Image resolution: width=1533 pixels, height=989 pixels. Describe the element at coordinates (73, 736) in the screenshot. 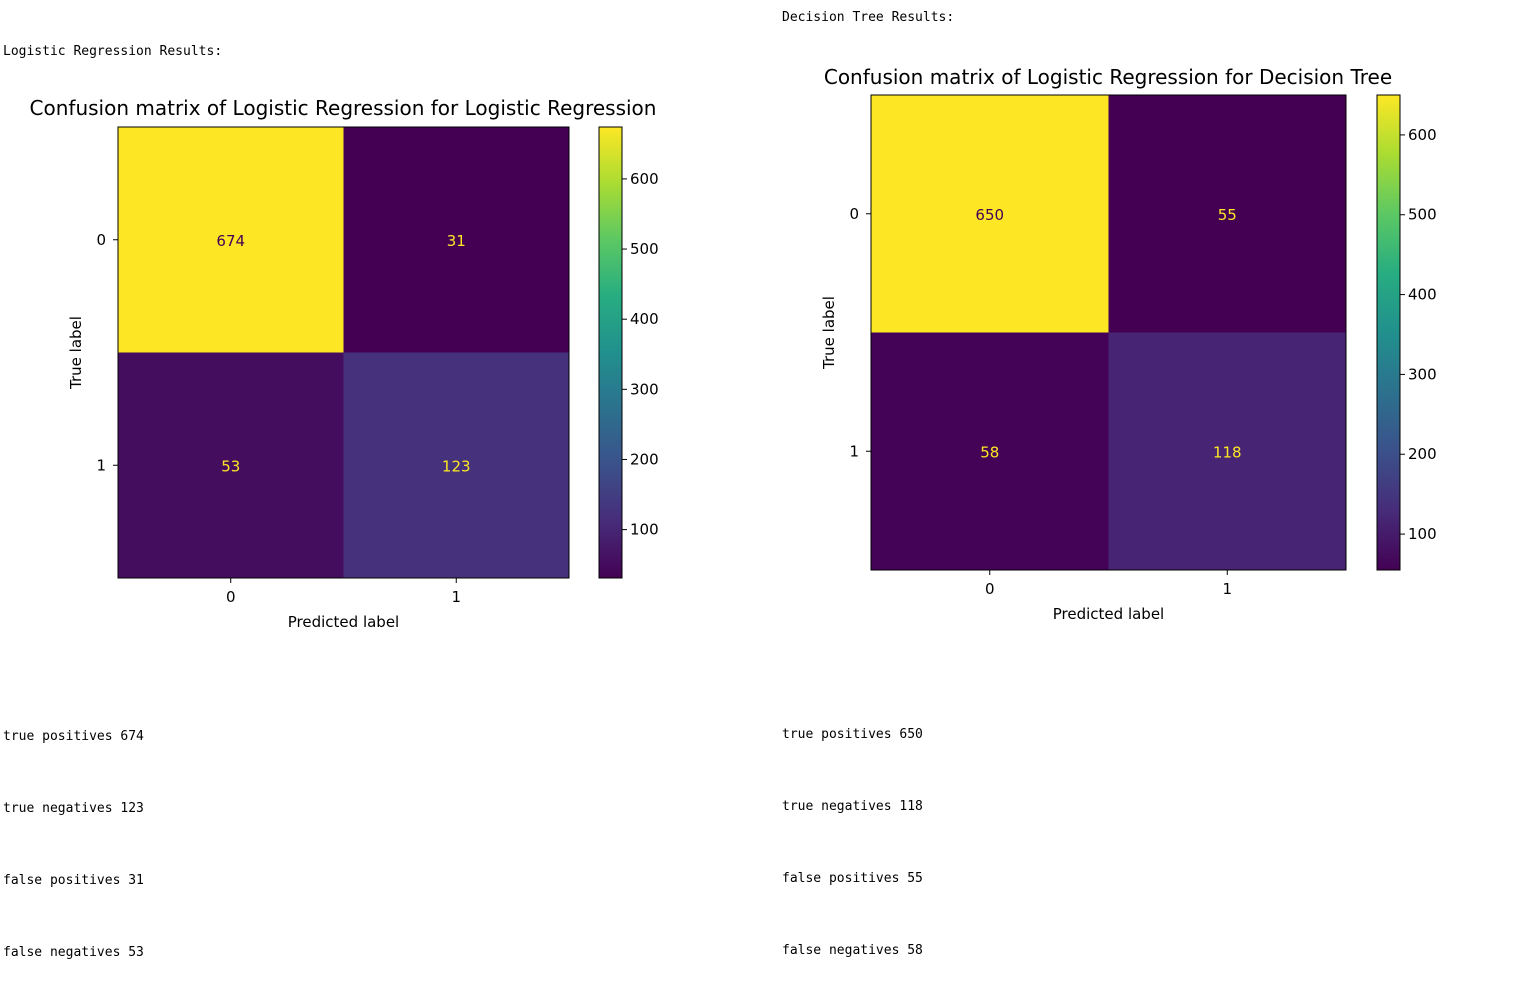

I see `lr-stat-tp: true positives 674` at that location.